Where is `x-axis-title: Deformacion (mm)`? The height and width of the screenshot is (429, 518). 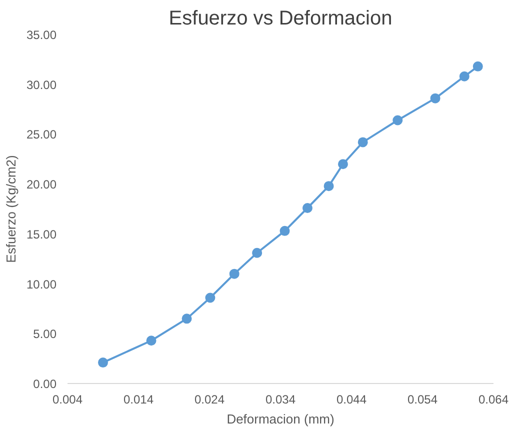 x-axis-title: Deformacion (mm) is located at coordinates (280, 419).